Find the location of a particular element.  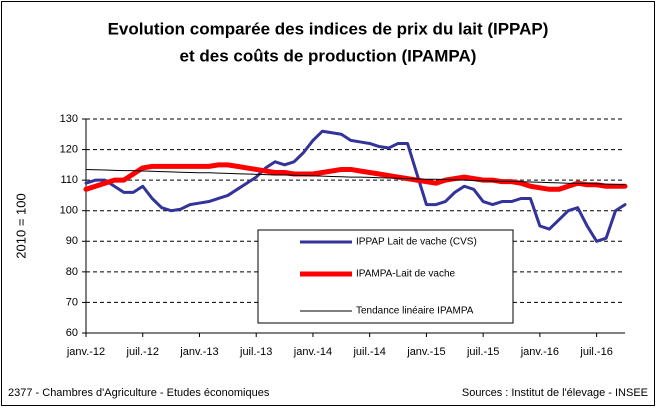

x-tick-label: juil.-12 is located at coordinates (142, 352).